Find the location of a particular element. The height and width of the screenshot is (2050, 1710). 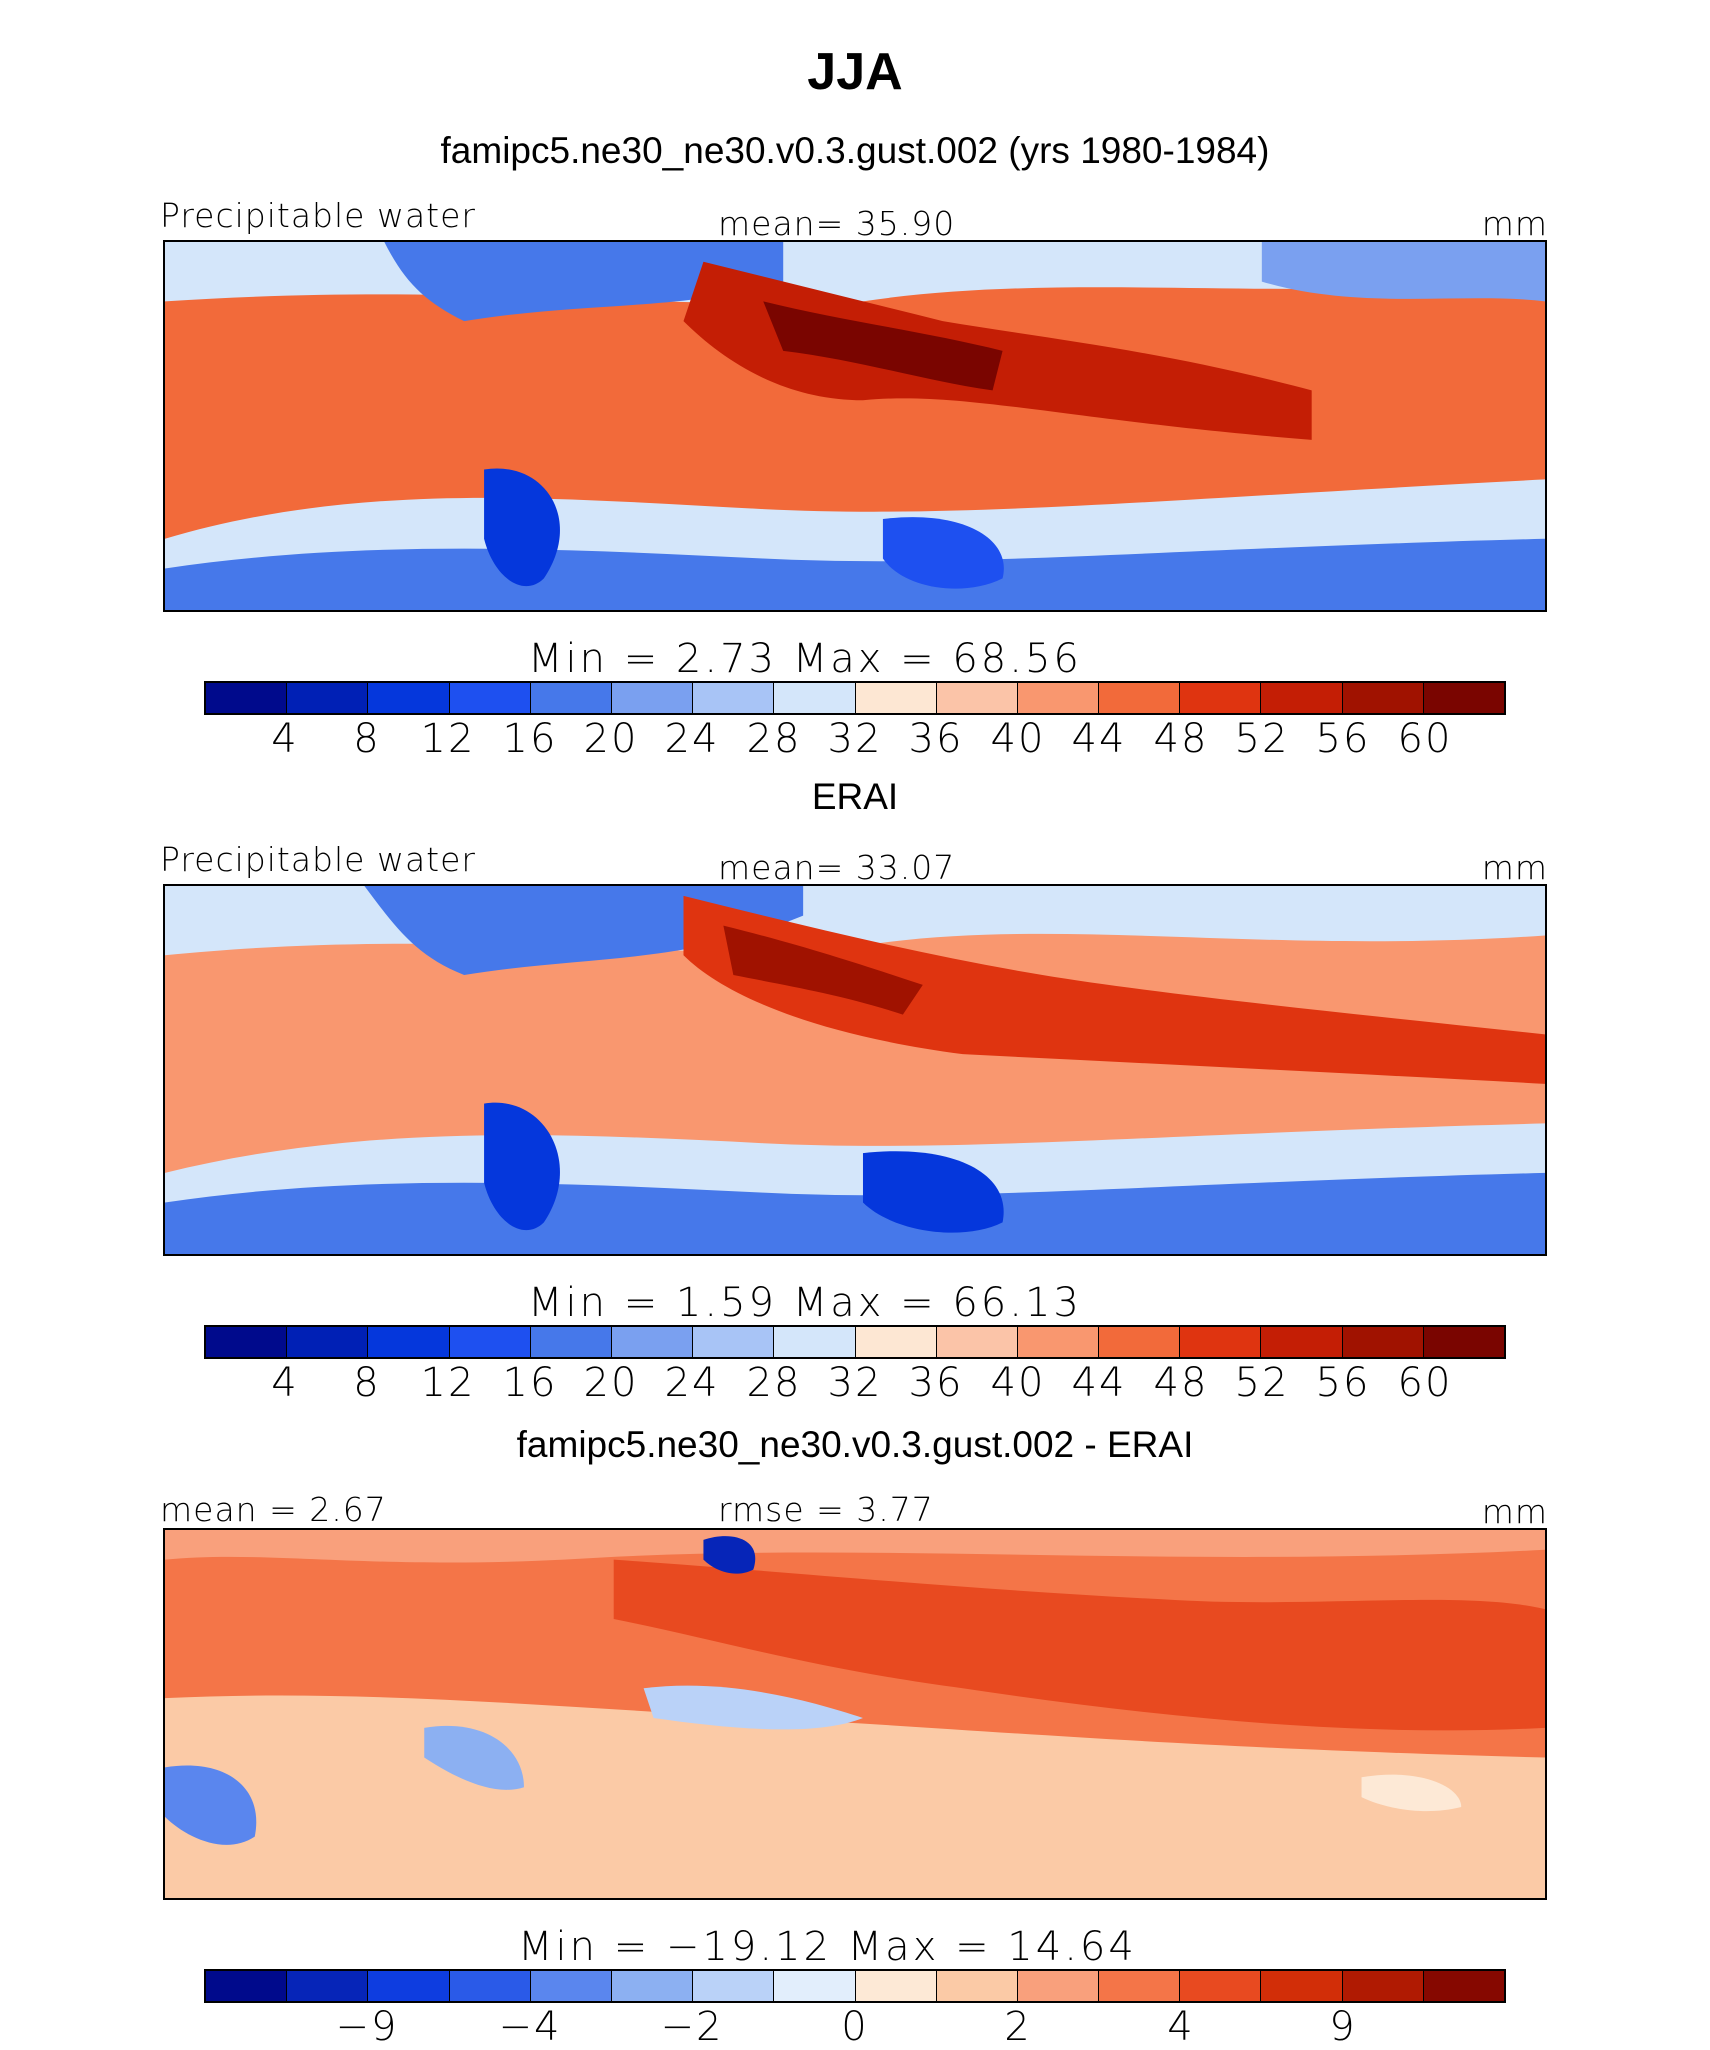

colorbar-tick: −4 is located at coordinates (530, 2027).